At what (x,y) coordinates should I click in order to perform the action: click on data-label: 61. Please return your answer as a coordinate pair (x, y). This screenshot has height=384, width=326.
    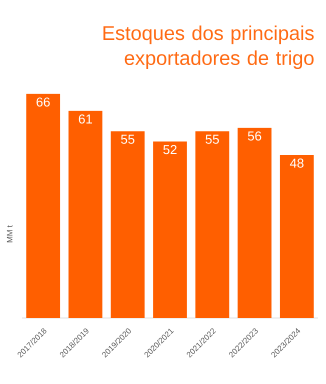
    Looking at the image, I should click on (85, 119).